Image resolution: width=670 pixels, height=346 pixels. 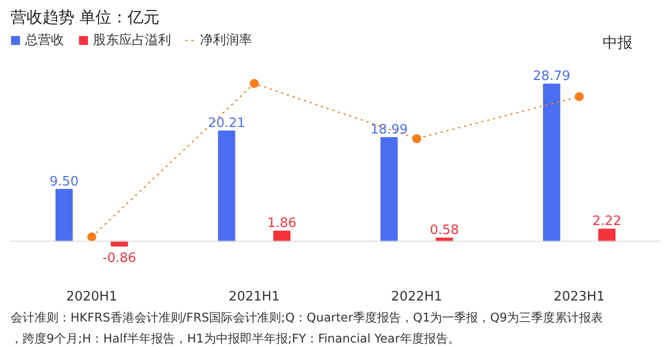 What do you see at coordinates (92, 297) in the screenshot?
I see `x-tick-label: 2020H1` at bounding box center [92, 297].